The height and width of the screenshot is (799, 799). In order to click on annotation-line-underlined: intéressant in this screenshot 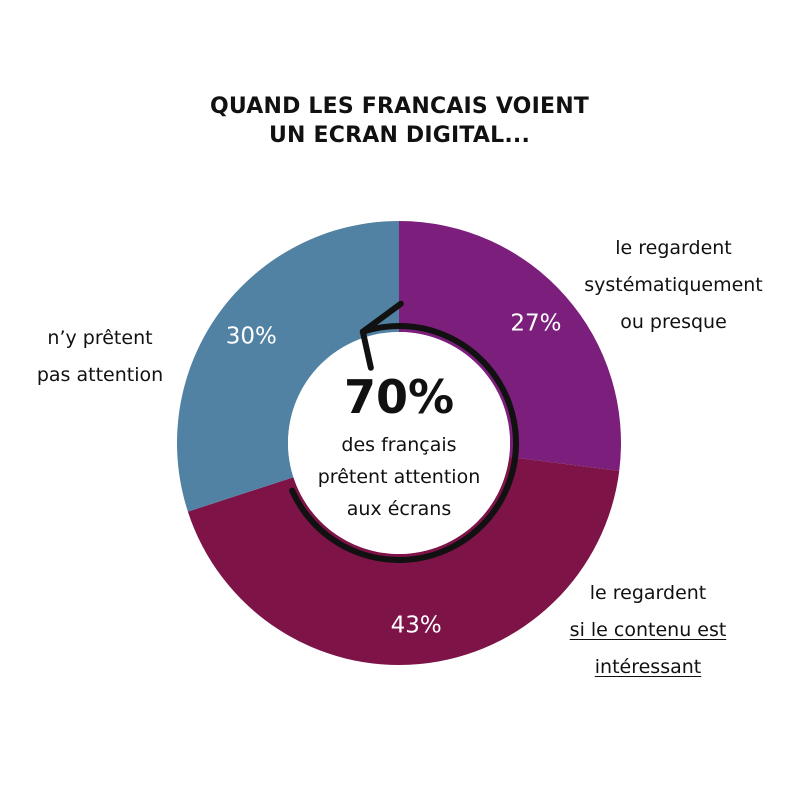, I will do `click(648, 667)`.